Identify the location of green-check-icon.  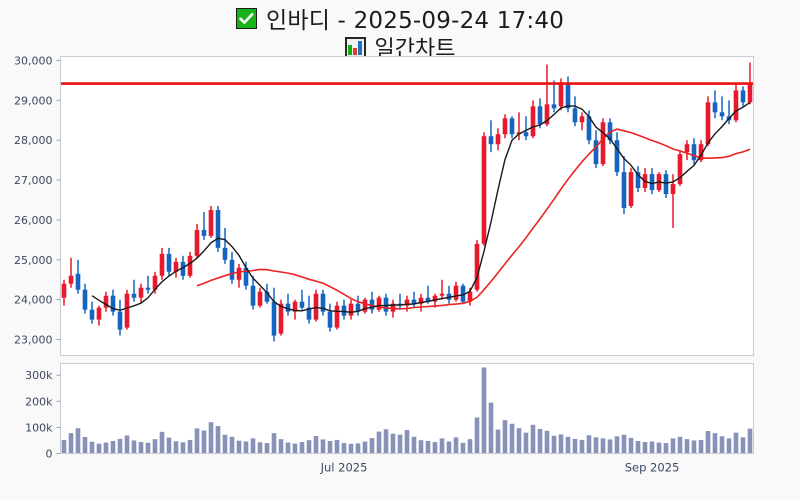
(246, 18).